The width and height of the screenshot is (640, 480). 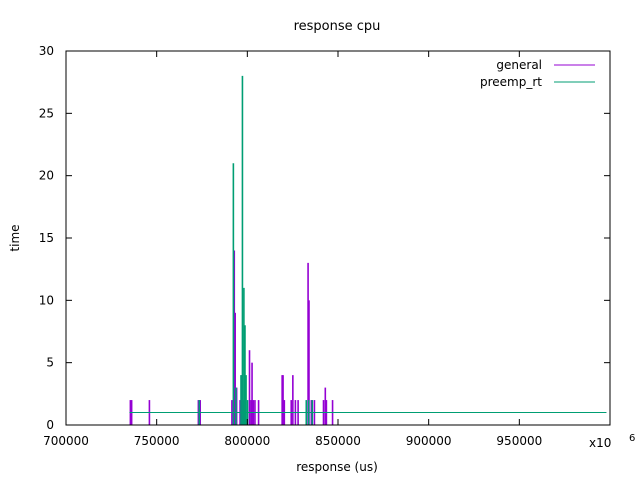 I want to click on y-tick-label: 20, so click(x=46, y=176).